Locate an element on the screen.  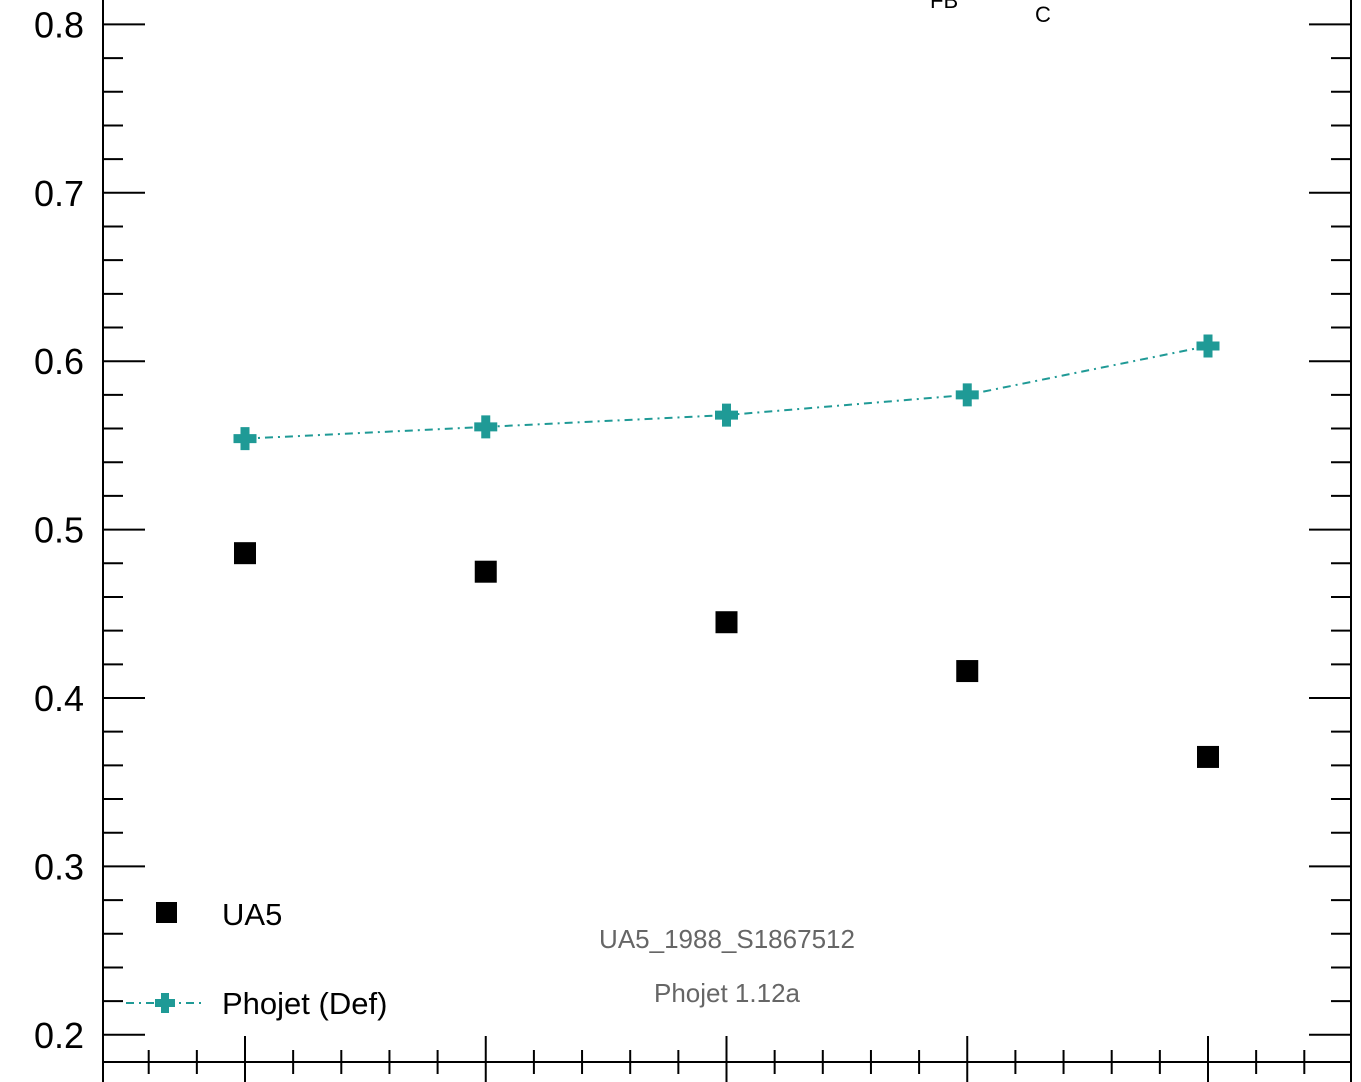
title-subscript-fb: FB is located at coordinates (944, 6).